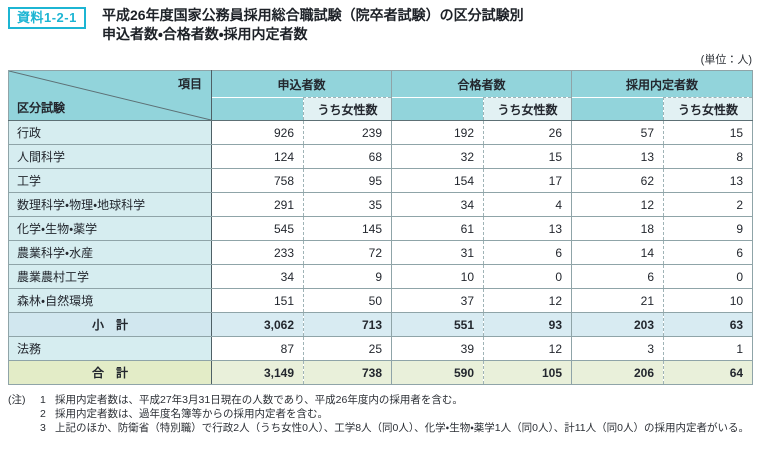 This screenshot has width=760, height=460. I want to click on footnote-number: 1, so click(43, 400).